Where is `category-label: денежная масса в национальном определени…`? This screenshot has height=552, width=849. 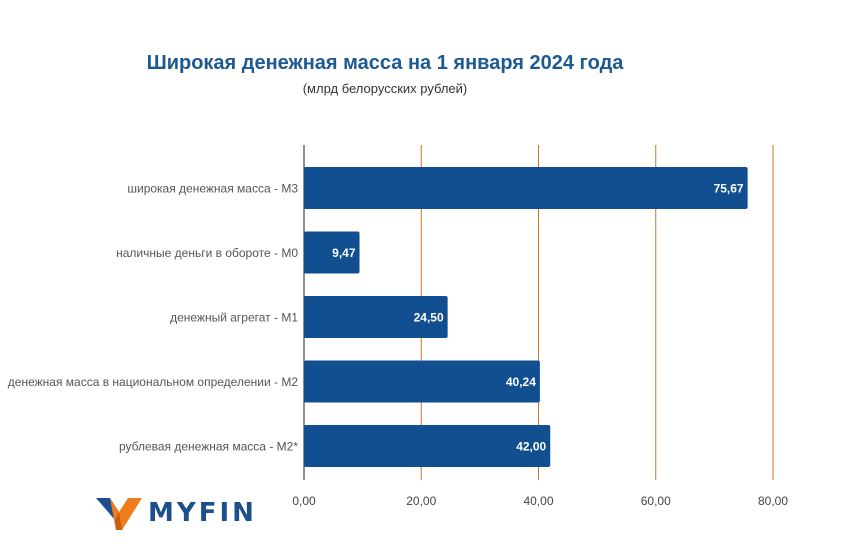 category-label: денежная масса в национальном определени… is located at coordinates (153, 382).